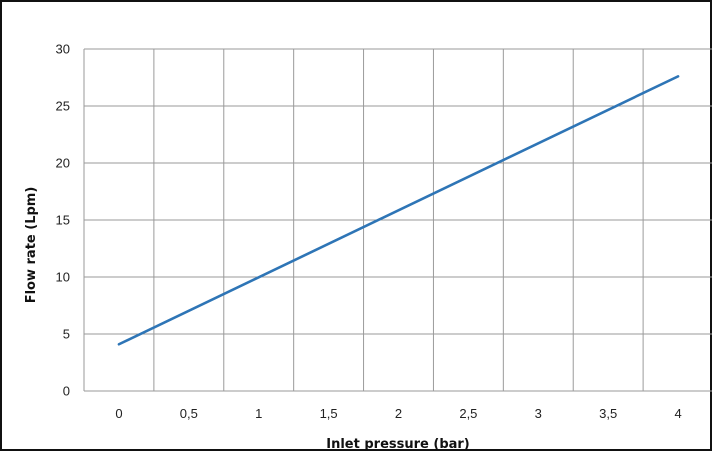  I want to click on x-tick-label: 0, so click(118, 413).